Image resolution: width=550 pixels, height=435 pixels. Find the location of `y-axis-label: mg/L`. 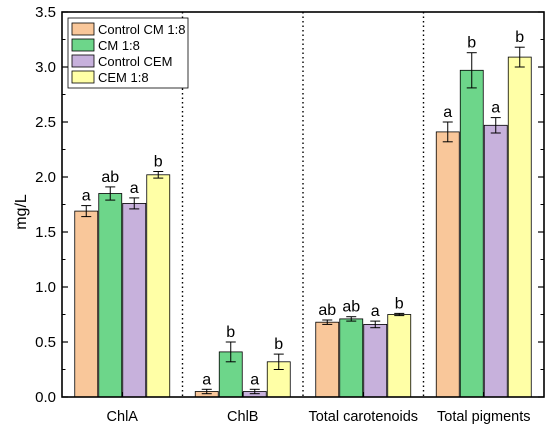

y-axis-label: mg/L is located at coordinates (21, 212).